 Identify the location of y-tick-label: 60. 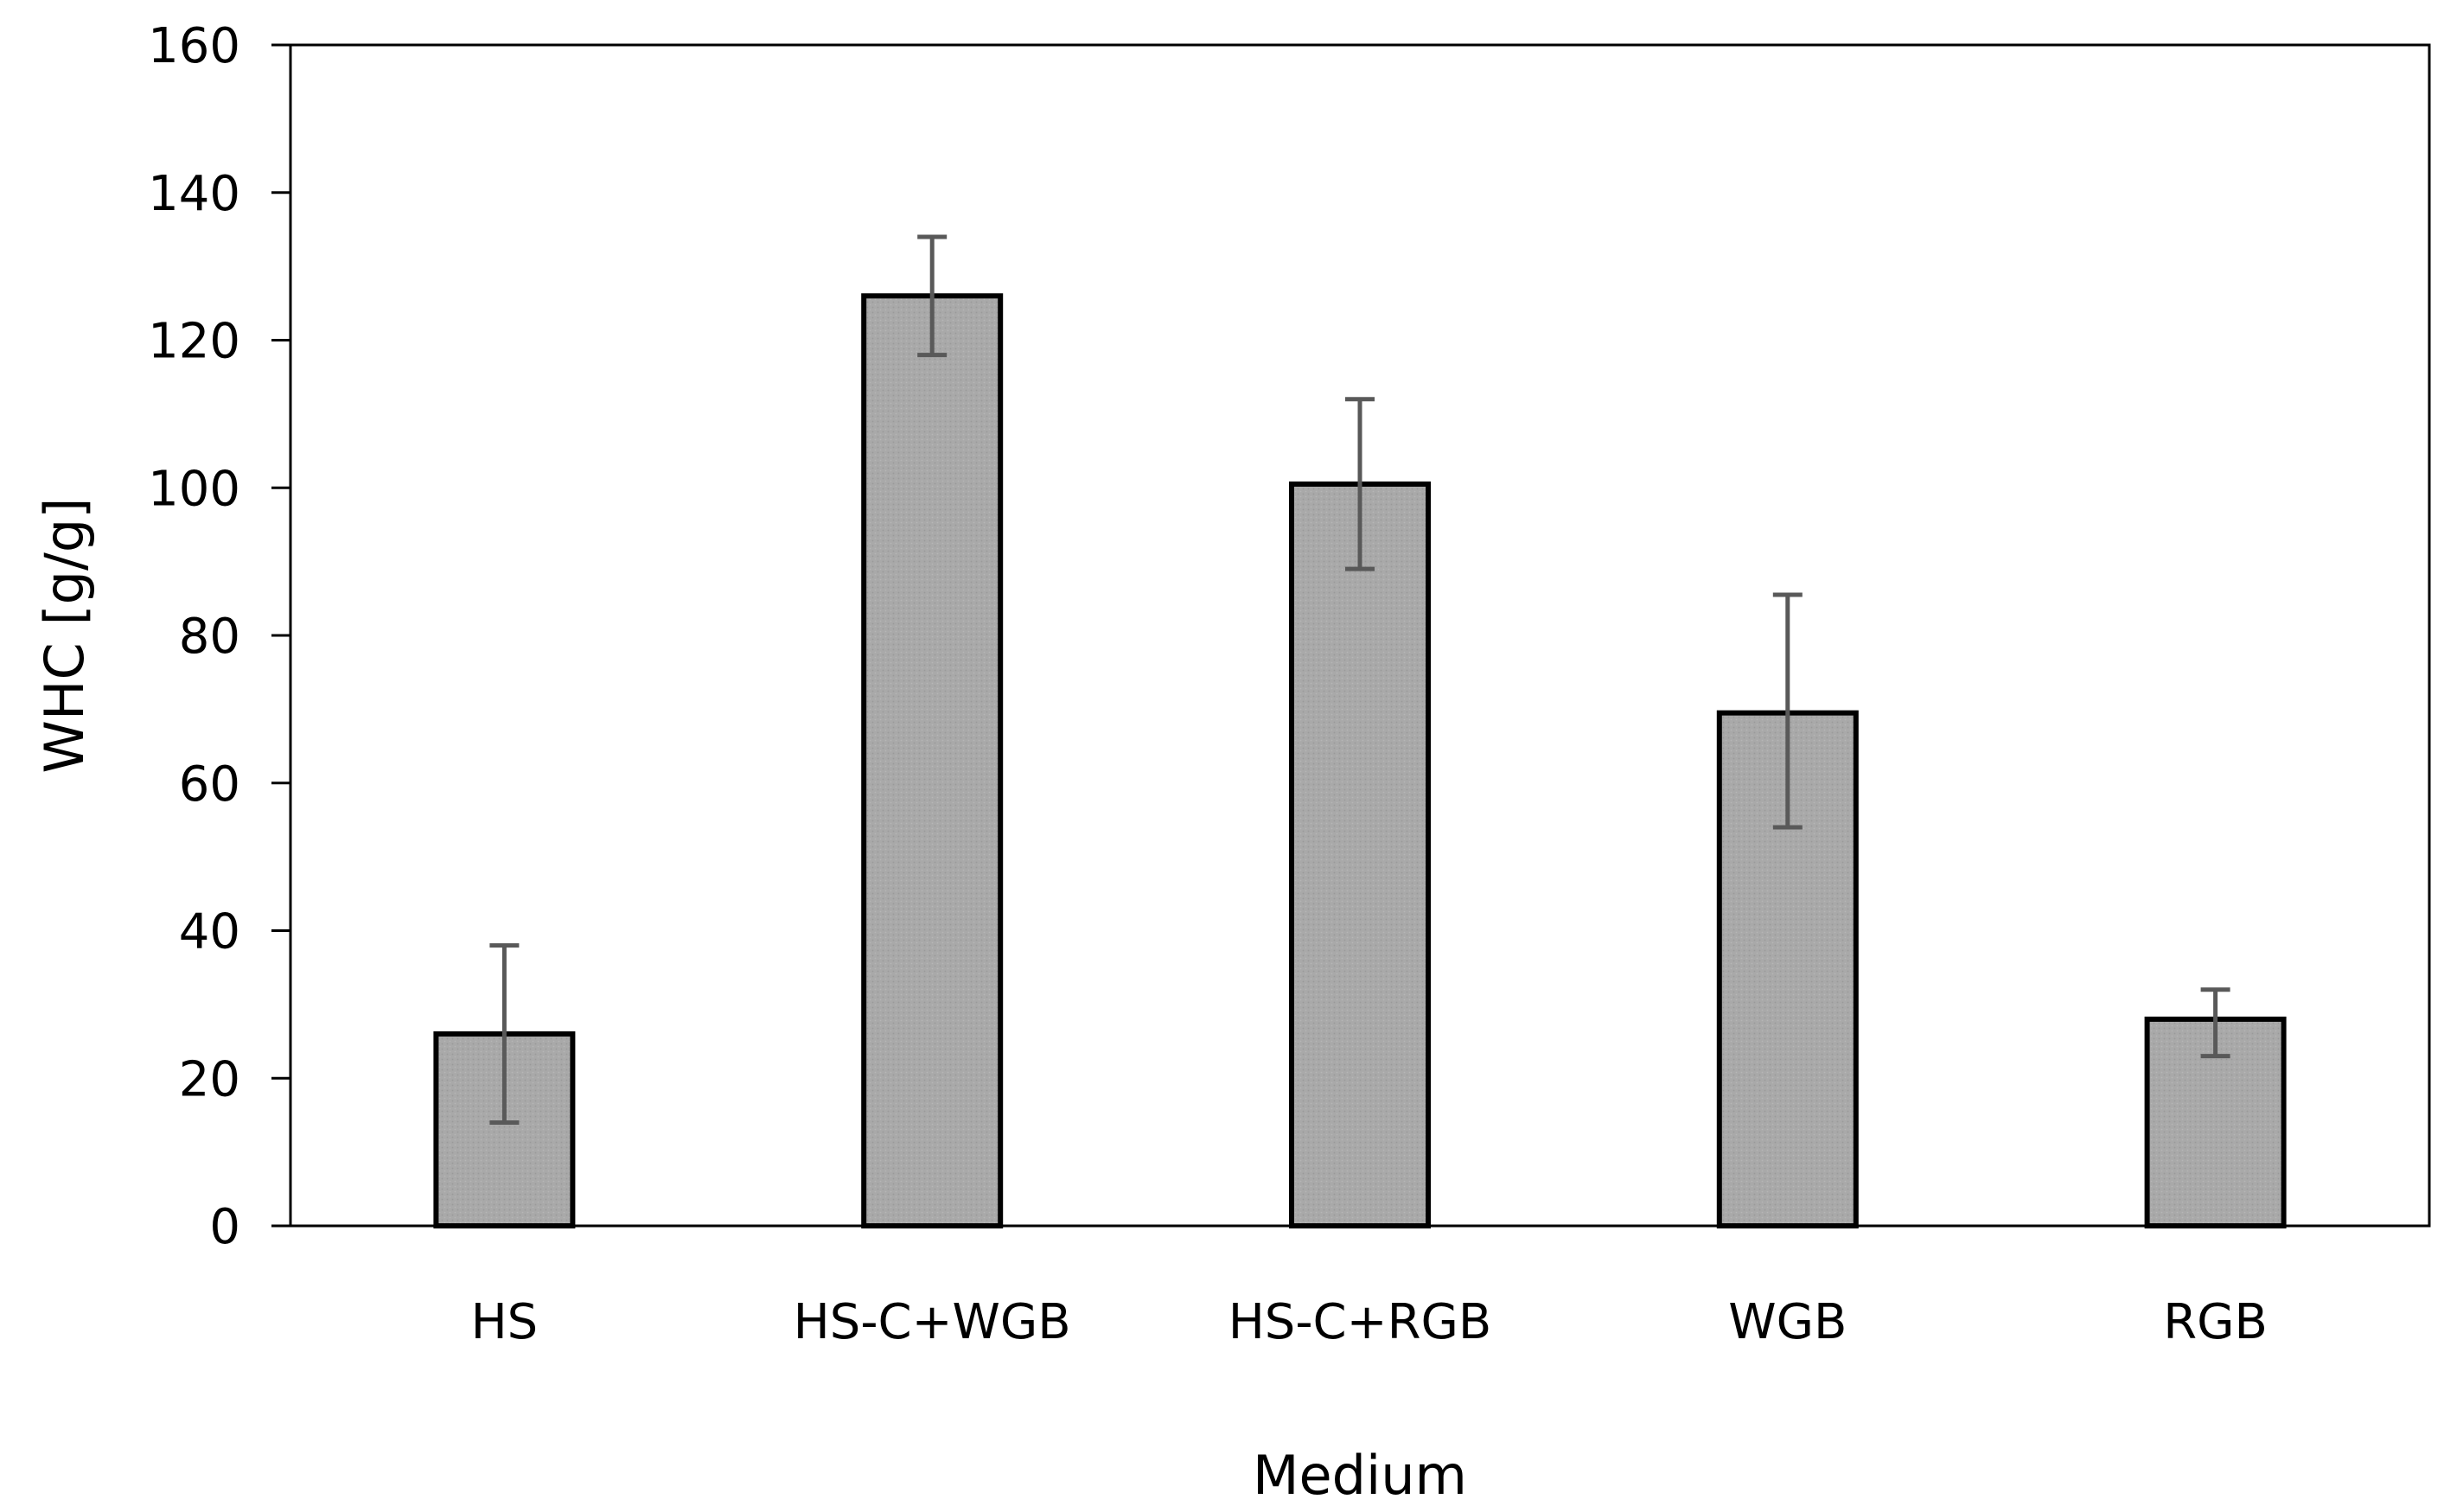
(209, 785).